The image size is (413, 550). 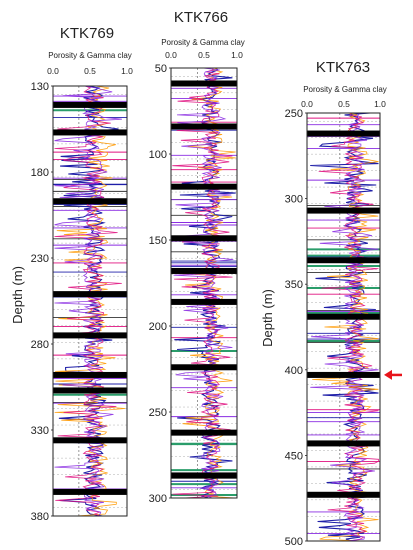 What do you see at coordinates (161, 69) in the screenshot?
I see `y-tick-label: 50` at bounding box center [161, 69].